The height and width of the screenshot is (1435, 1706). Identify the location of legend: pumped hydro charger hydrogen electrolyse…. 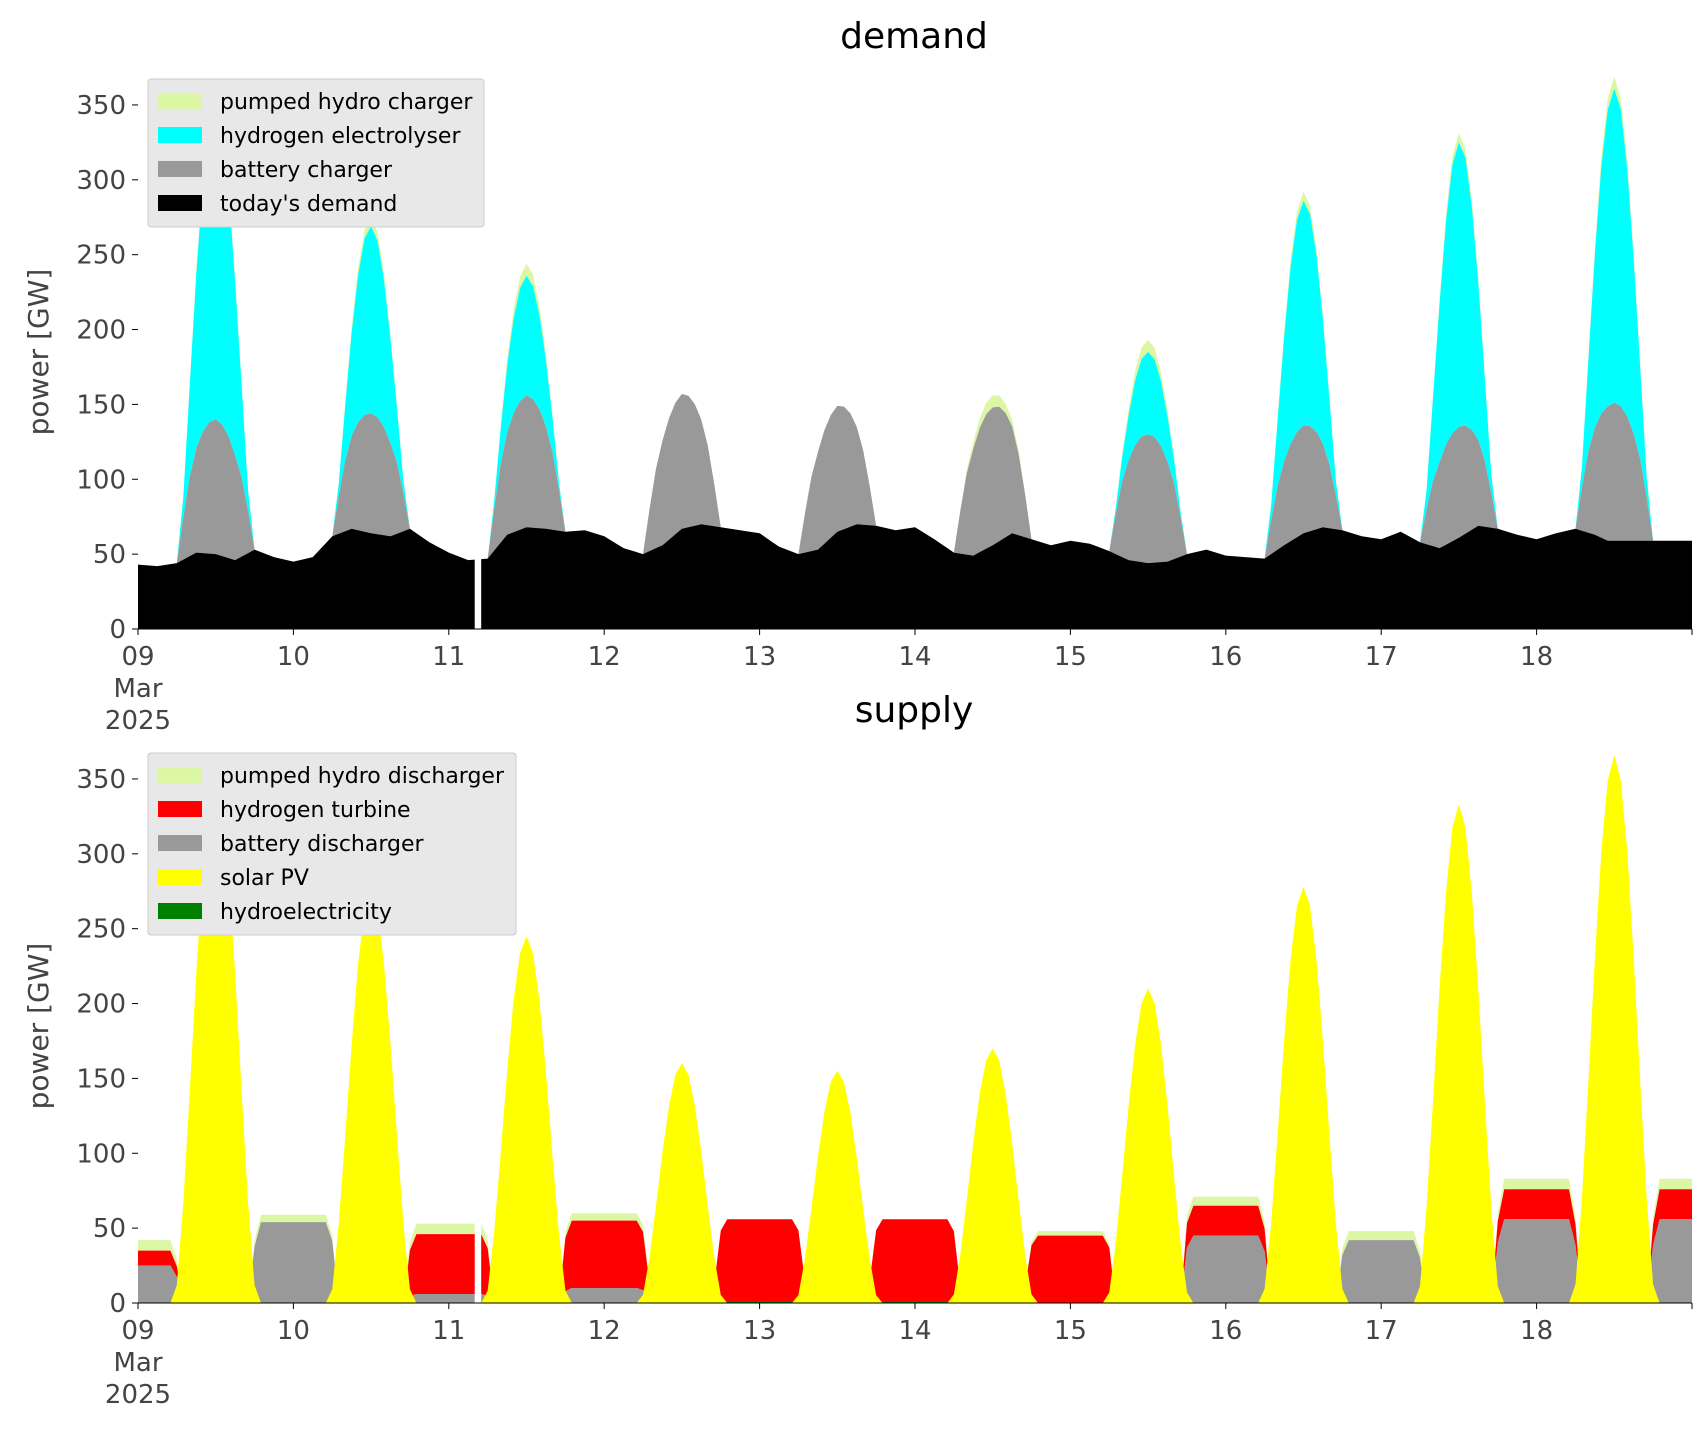
(316, 153).